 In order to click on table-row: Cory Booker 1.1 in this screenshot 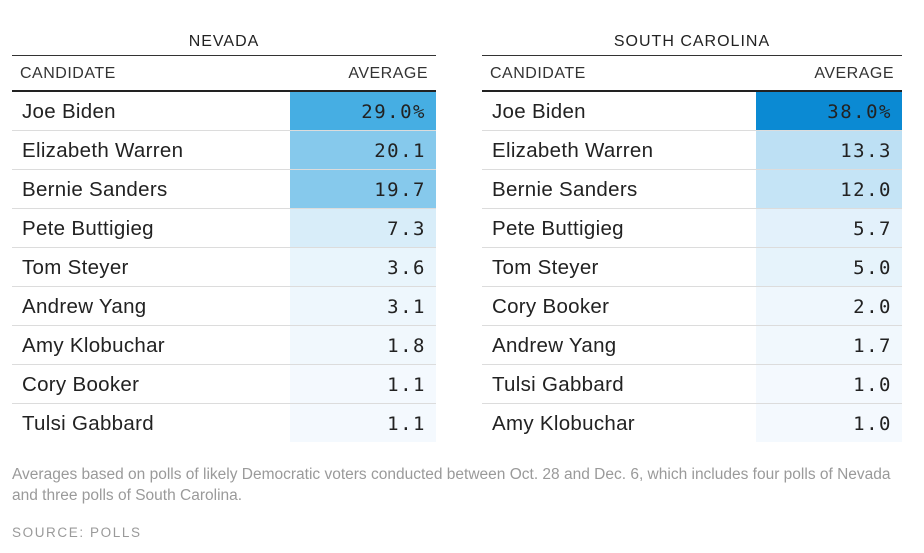, I will do `click(224, 384)`.